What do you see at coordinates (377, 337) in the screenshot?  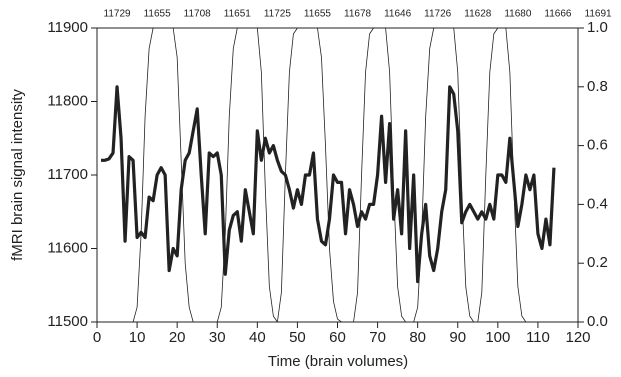 I see `x-tick-label: 70` at bounding box center [377, 337].